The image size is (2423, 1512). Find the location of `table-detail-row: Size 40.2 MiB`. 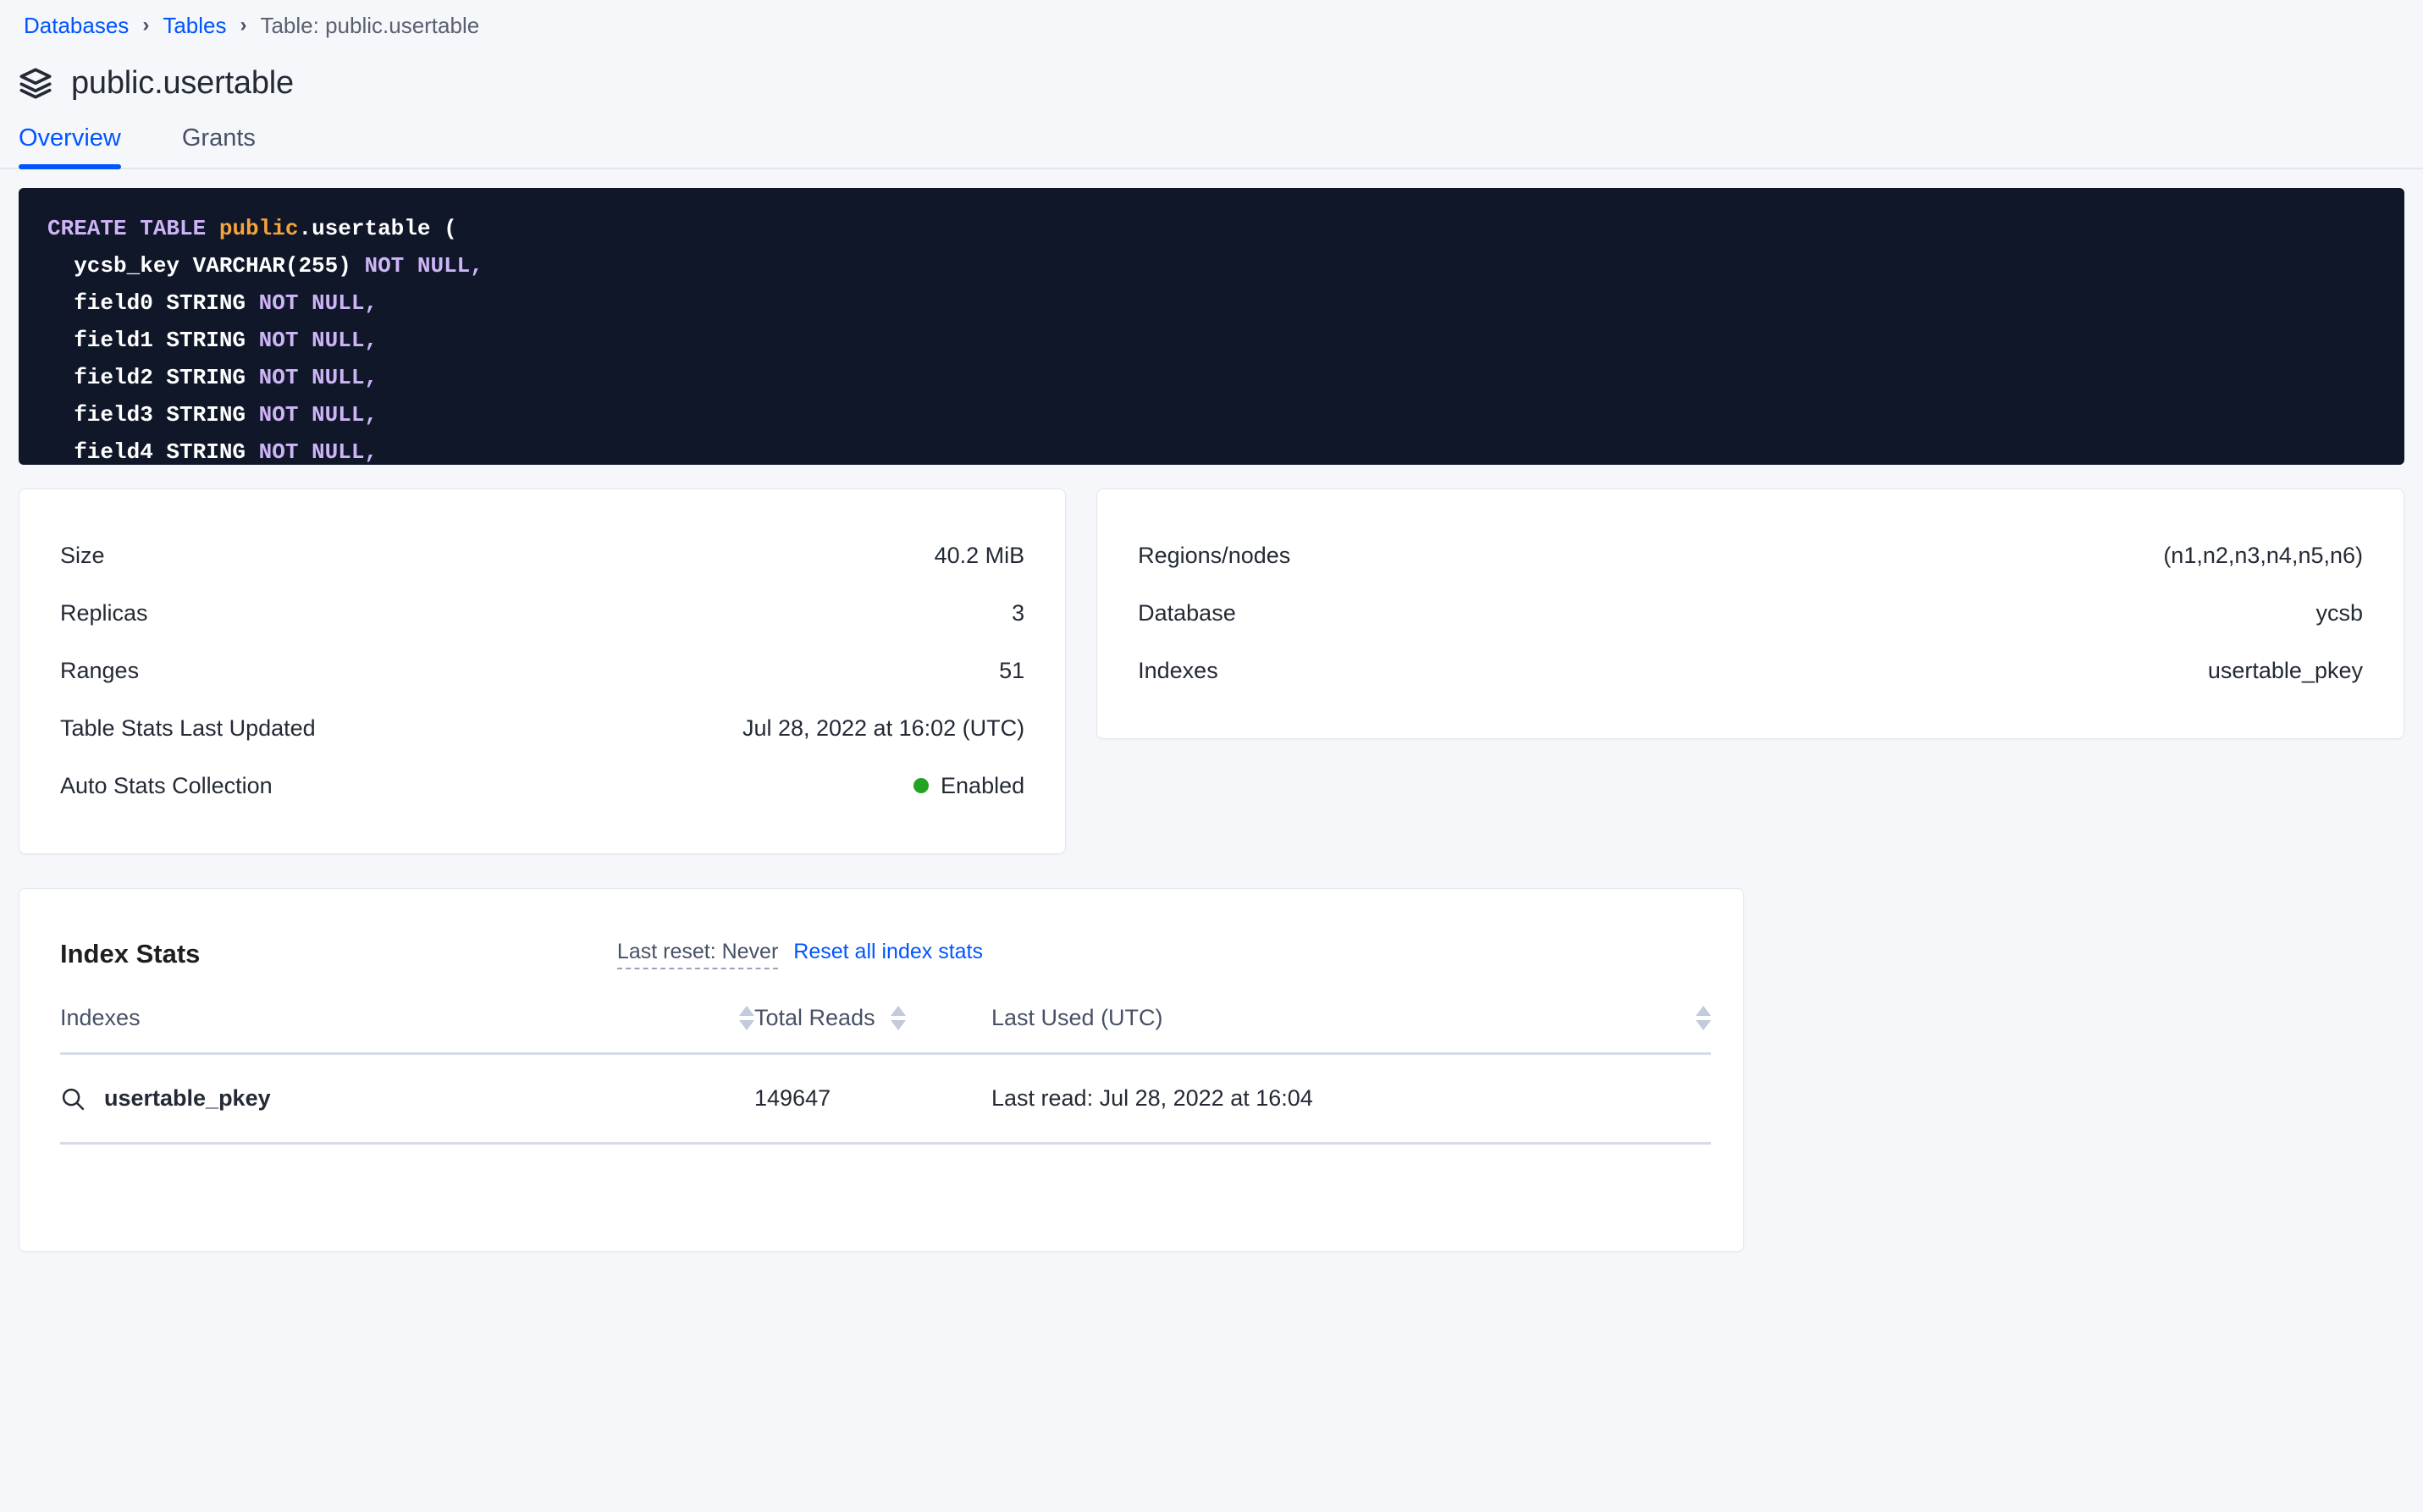

table-detail-row: Size 40.2 MiB is located at coordinates (542, 555).